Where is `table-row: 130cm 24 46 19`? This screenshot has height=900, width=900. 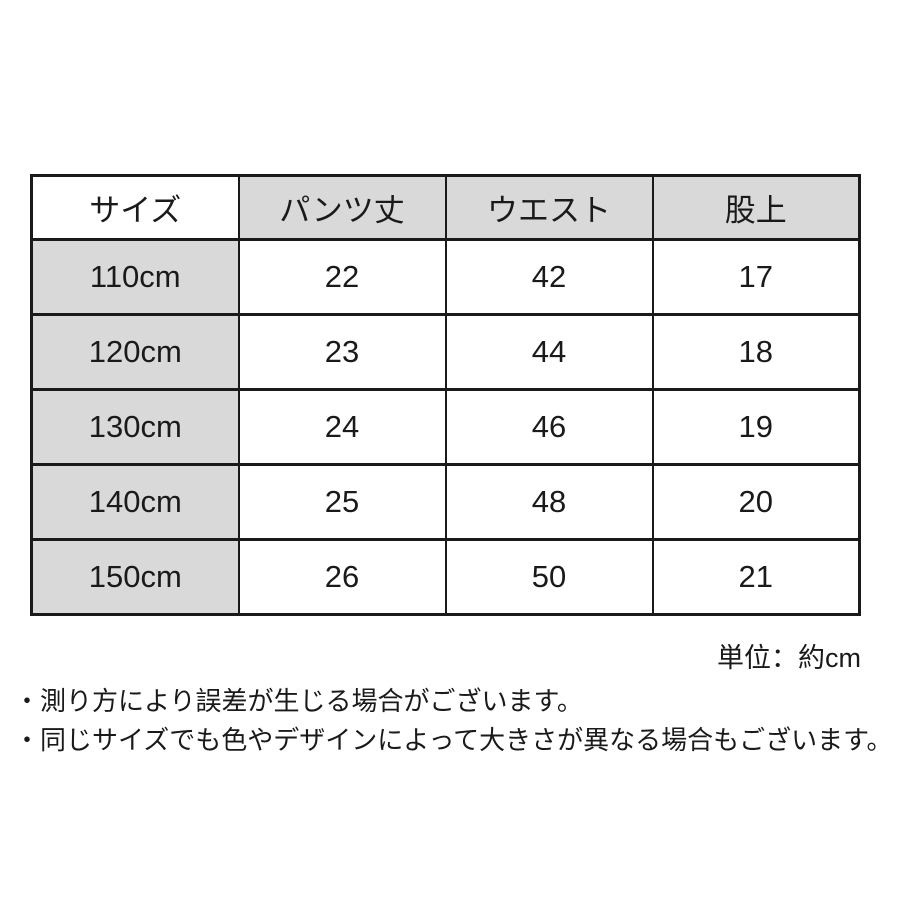
table-row: 130cm 24 46 19 is located at coordinates (445, 427).